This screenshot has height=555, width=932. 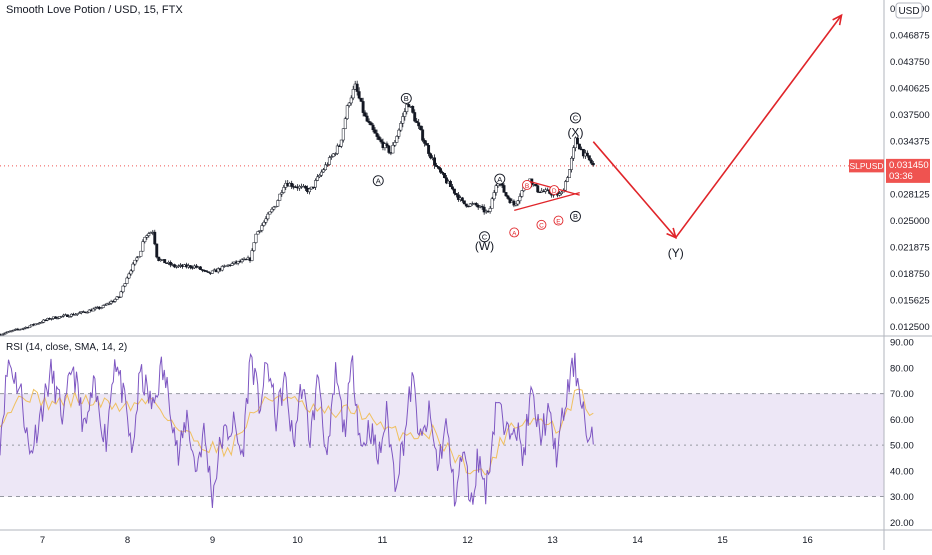 What do you see at coordinates (212, 540) in the screenshot?
I see `time-tick-label: 9` at bounding box center [212, 540].